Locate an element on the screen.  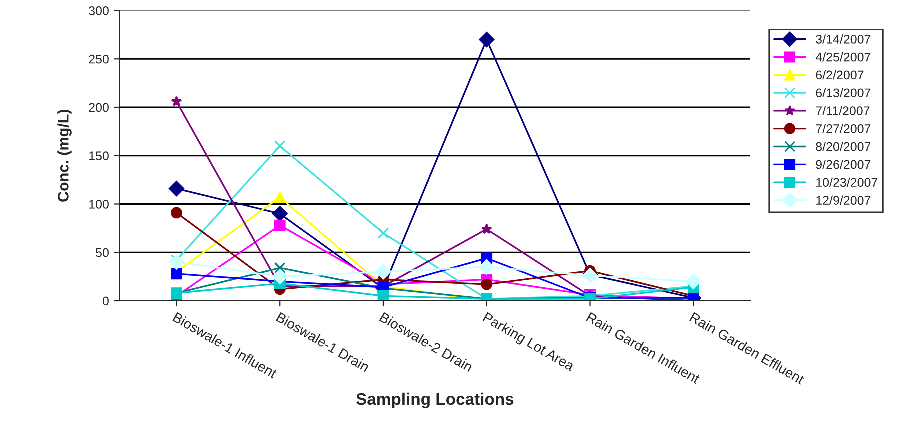
x-axis-title: Sampling Locations is located at coordinates (435, 400).